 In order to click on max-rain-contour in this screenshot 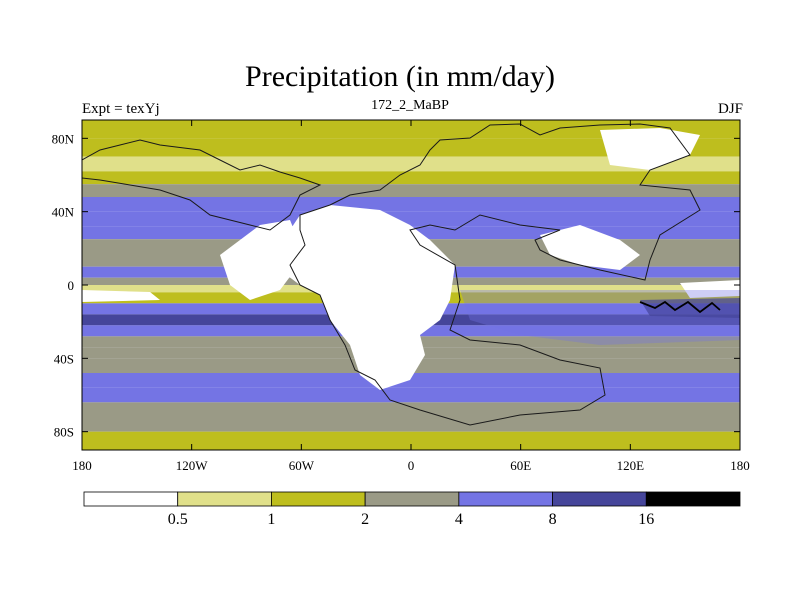, I will do `click(680, 307)`.